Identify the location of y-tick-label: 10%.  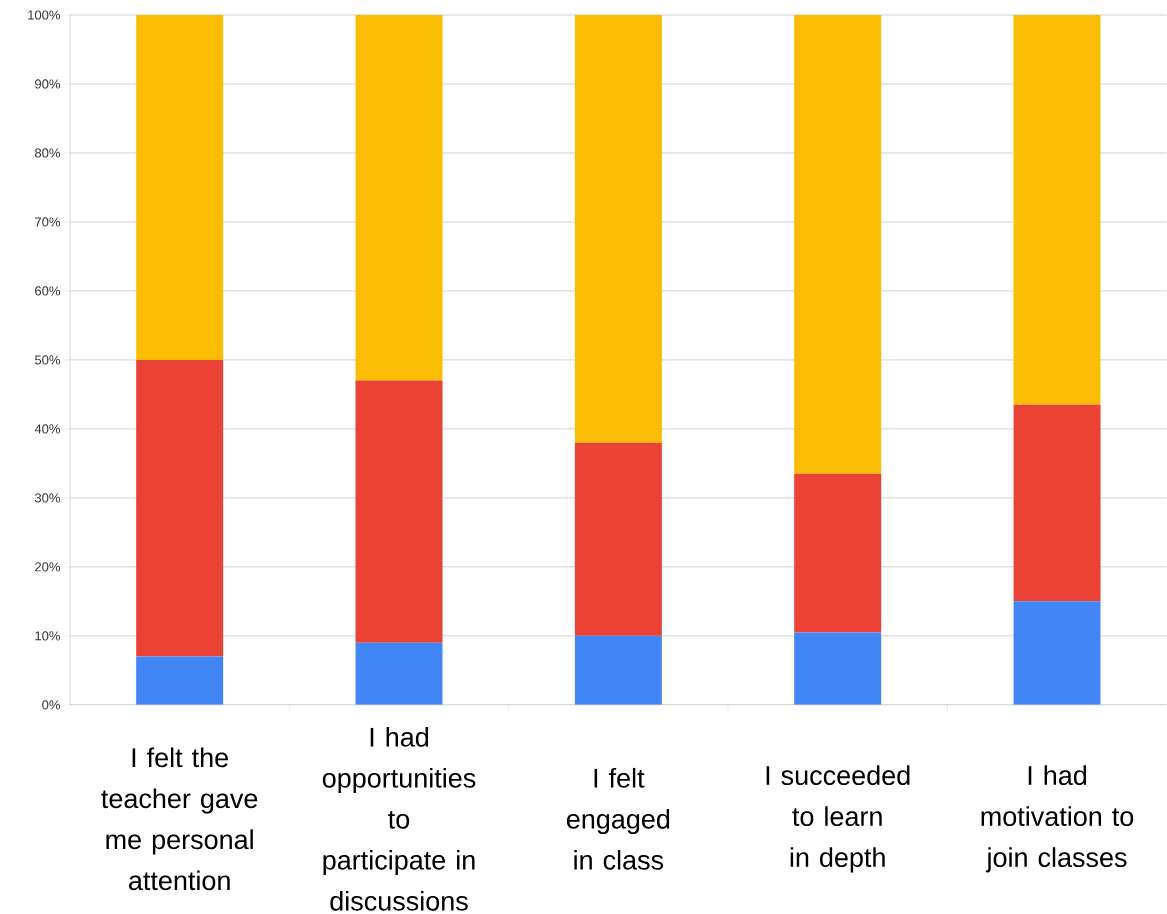
(47, 636).